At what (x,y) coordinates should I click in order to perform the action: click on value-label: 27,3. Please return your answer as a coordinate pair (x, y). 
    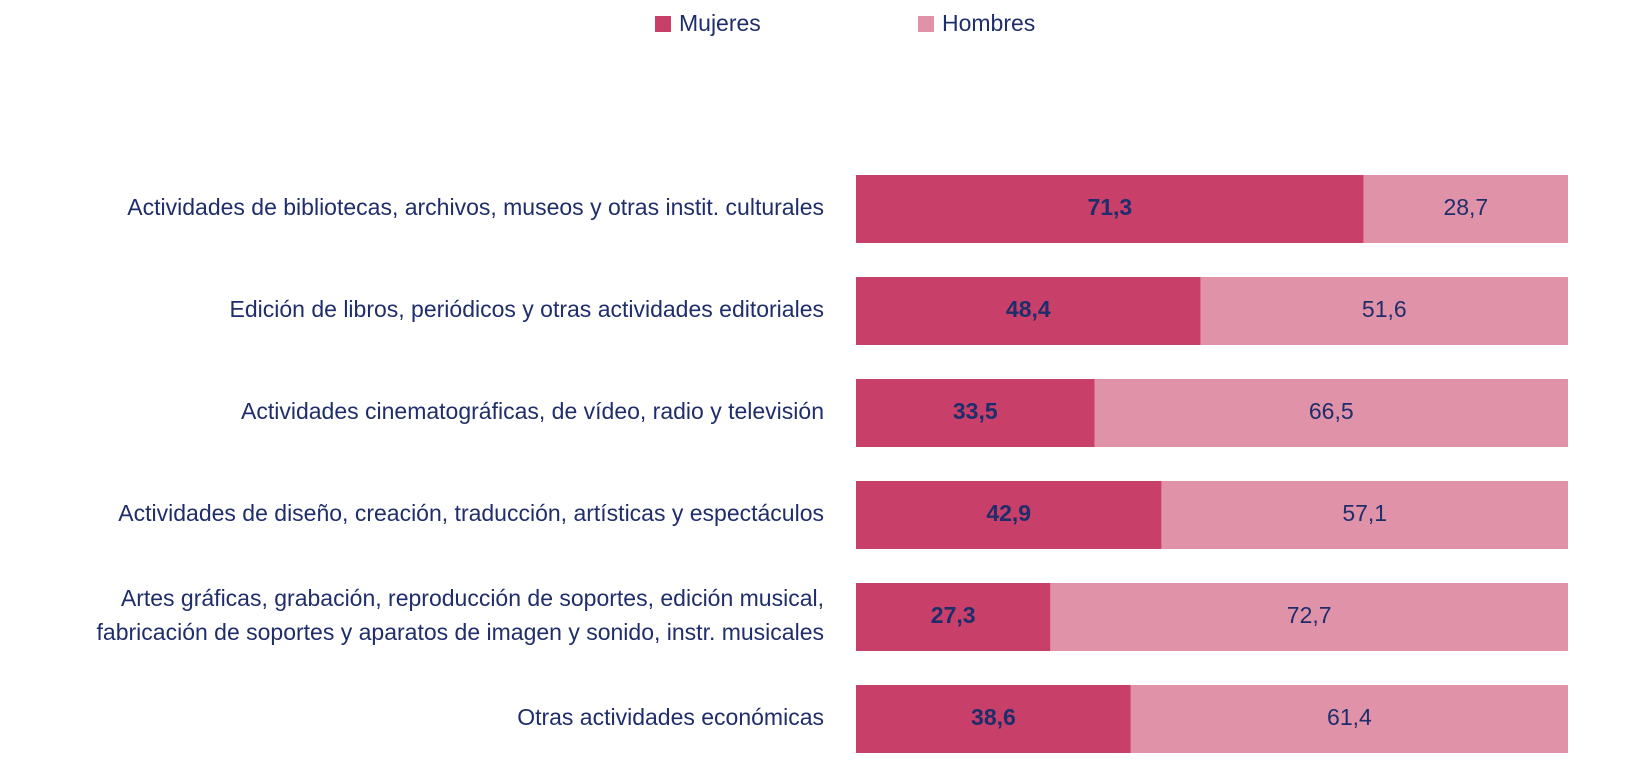
    Looking at the image, I should click on (953, 615).